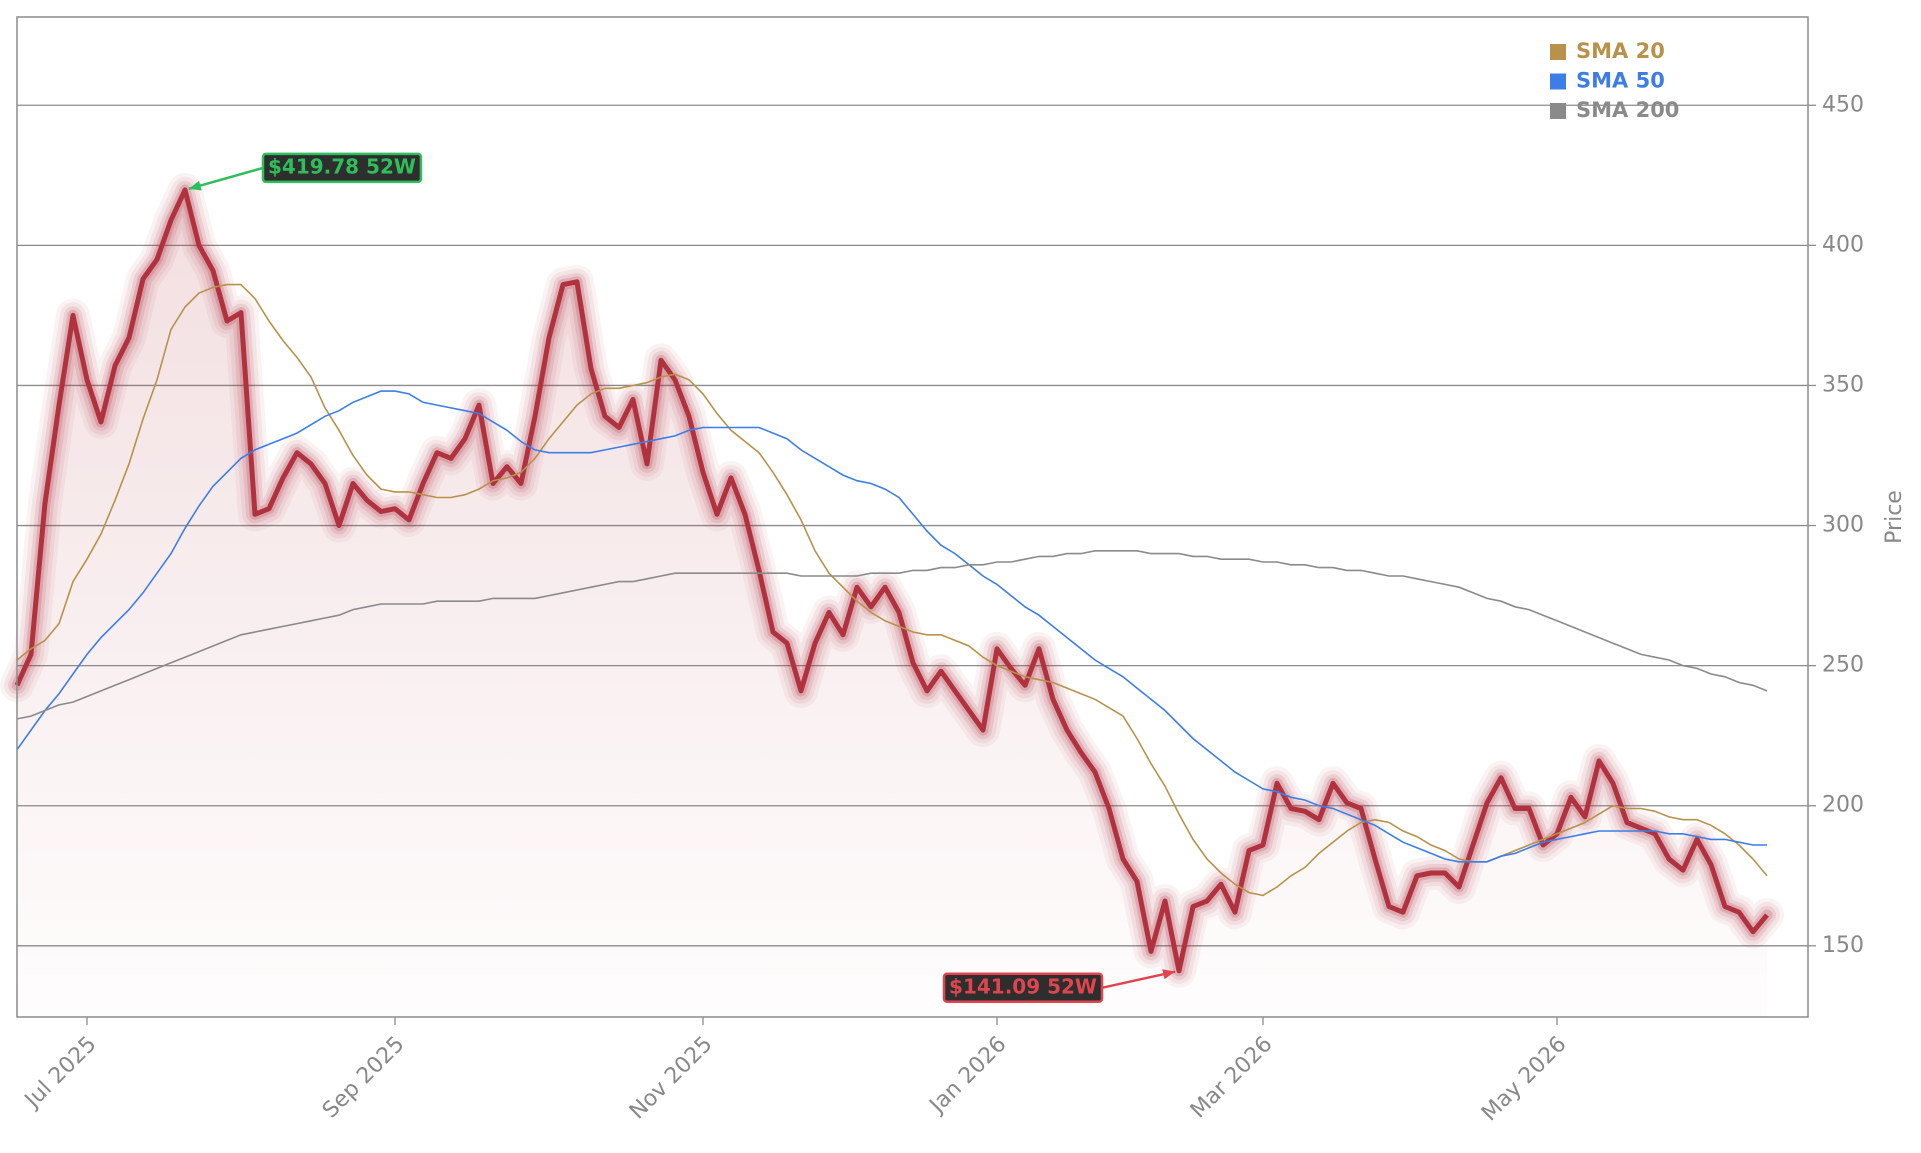 The height and width of the screenshot is (1153, 1921). What do you see at coordinates (1843, 384) in the screenshot?
I see `y-tick-label: 350` at bounding box center [1843, 384].